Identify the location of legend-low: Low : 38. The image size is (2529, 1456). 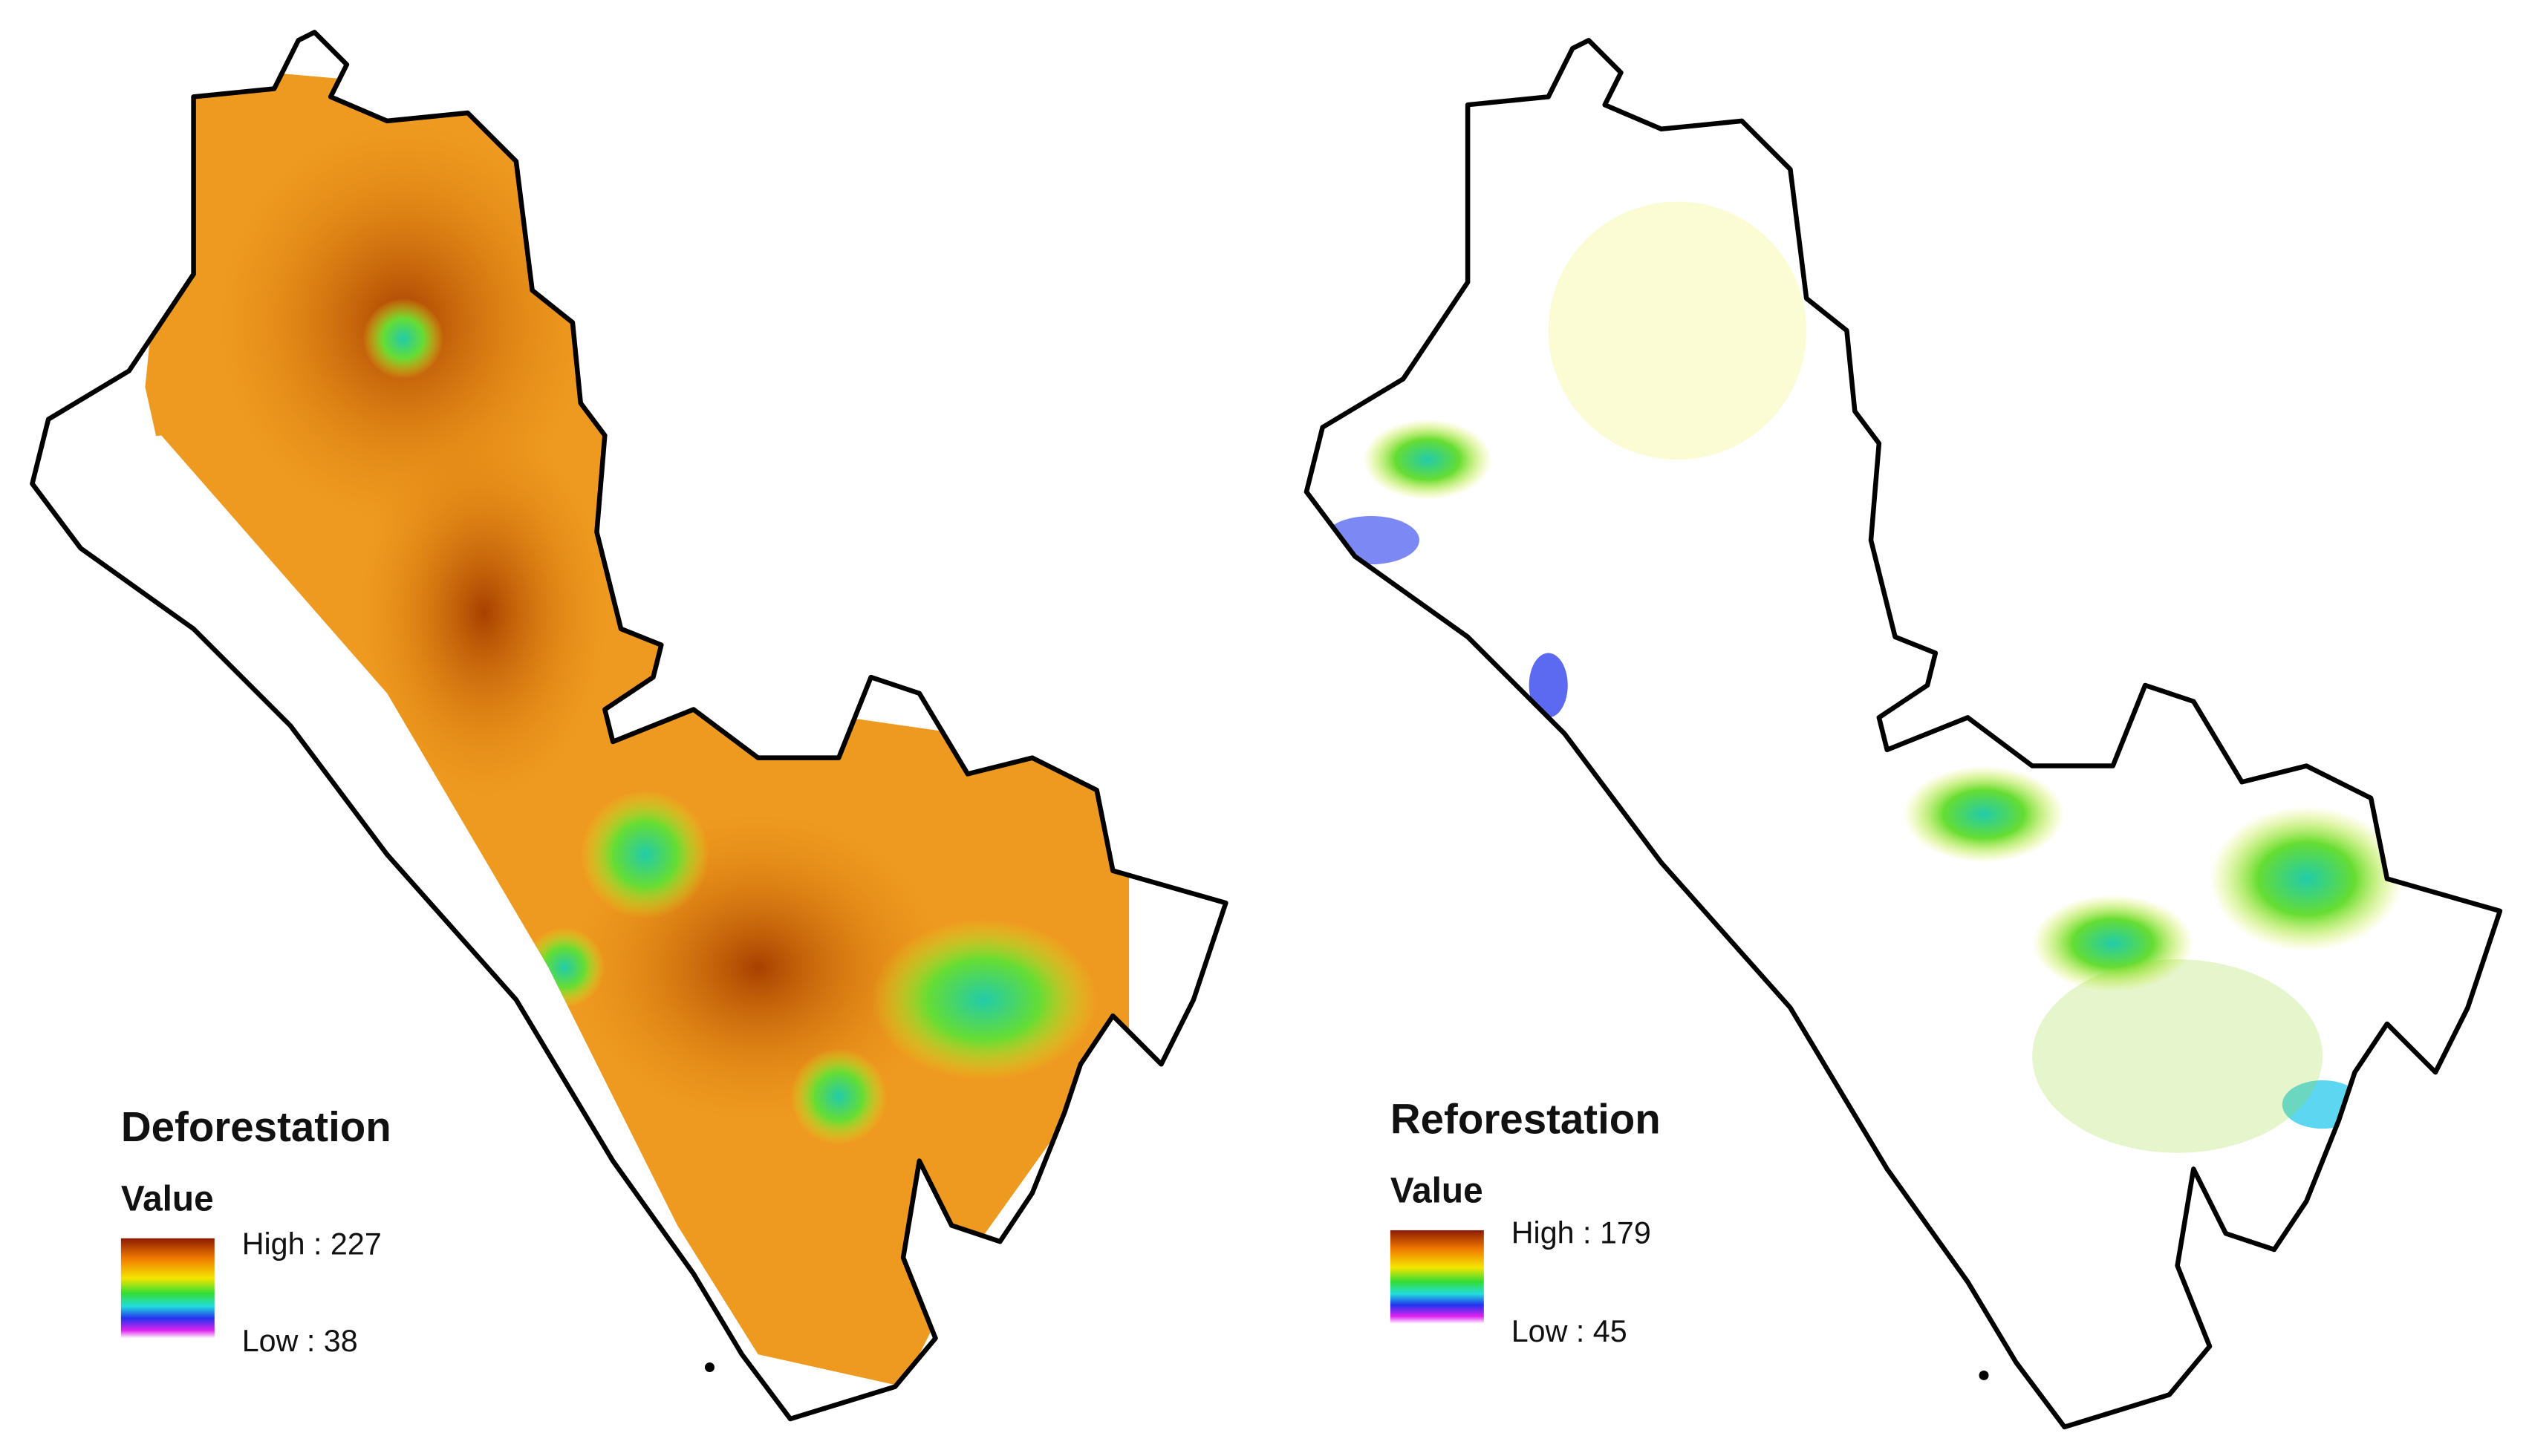
(300, 1341).